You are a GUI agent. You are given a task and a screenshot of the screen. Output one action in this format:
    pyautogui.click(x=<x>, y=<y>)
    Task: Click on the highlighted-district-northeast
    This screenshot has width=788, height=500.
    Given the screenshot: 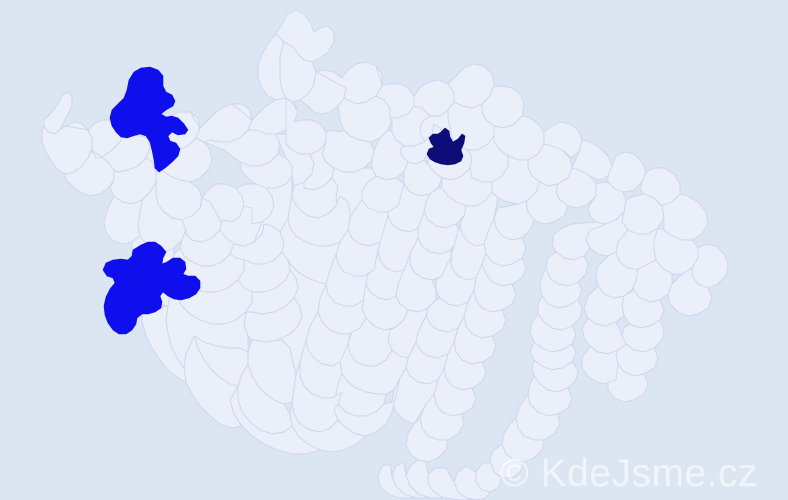 What is the action you would take?
    pyautogui.click(x=446, y=146)
    